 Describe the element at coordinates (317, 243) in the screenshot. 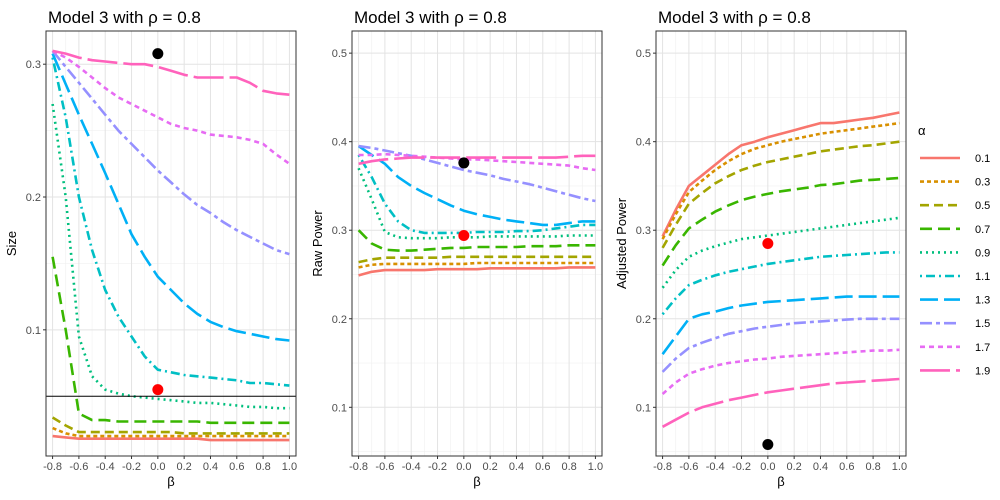

I see `y-axis-label: Raw Power` at that location.